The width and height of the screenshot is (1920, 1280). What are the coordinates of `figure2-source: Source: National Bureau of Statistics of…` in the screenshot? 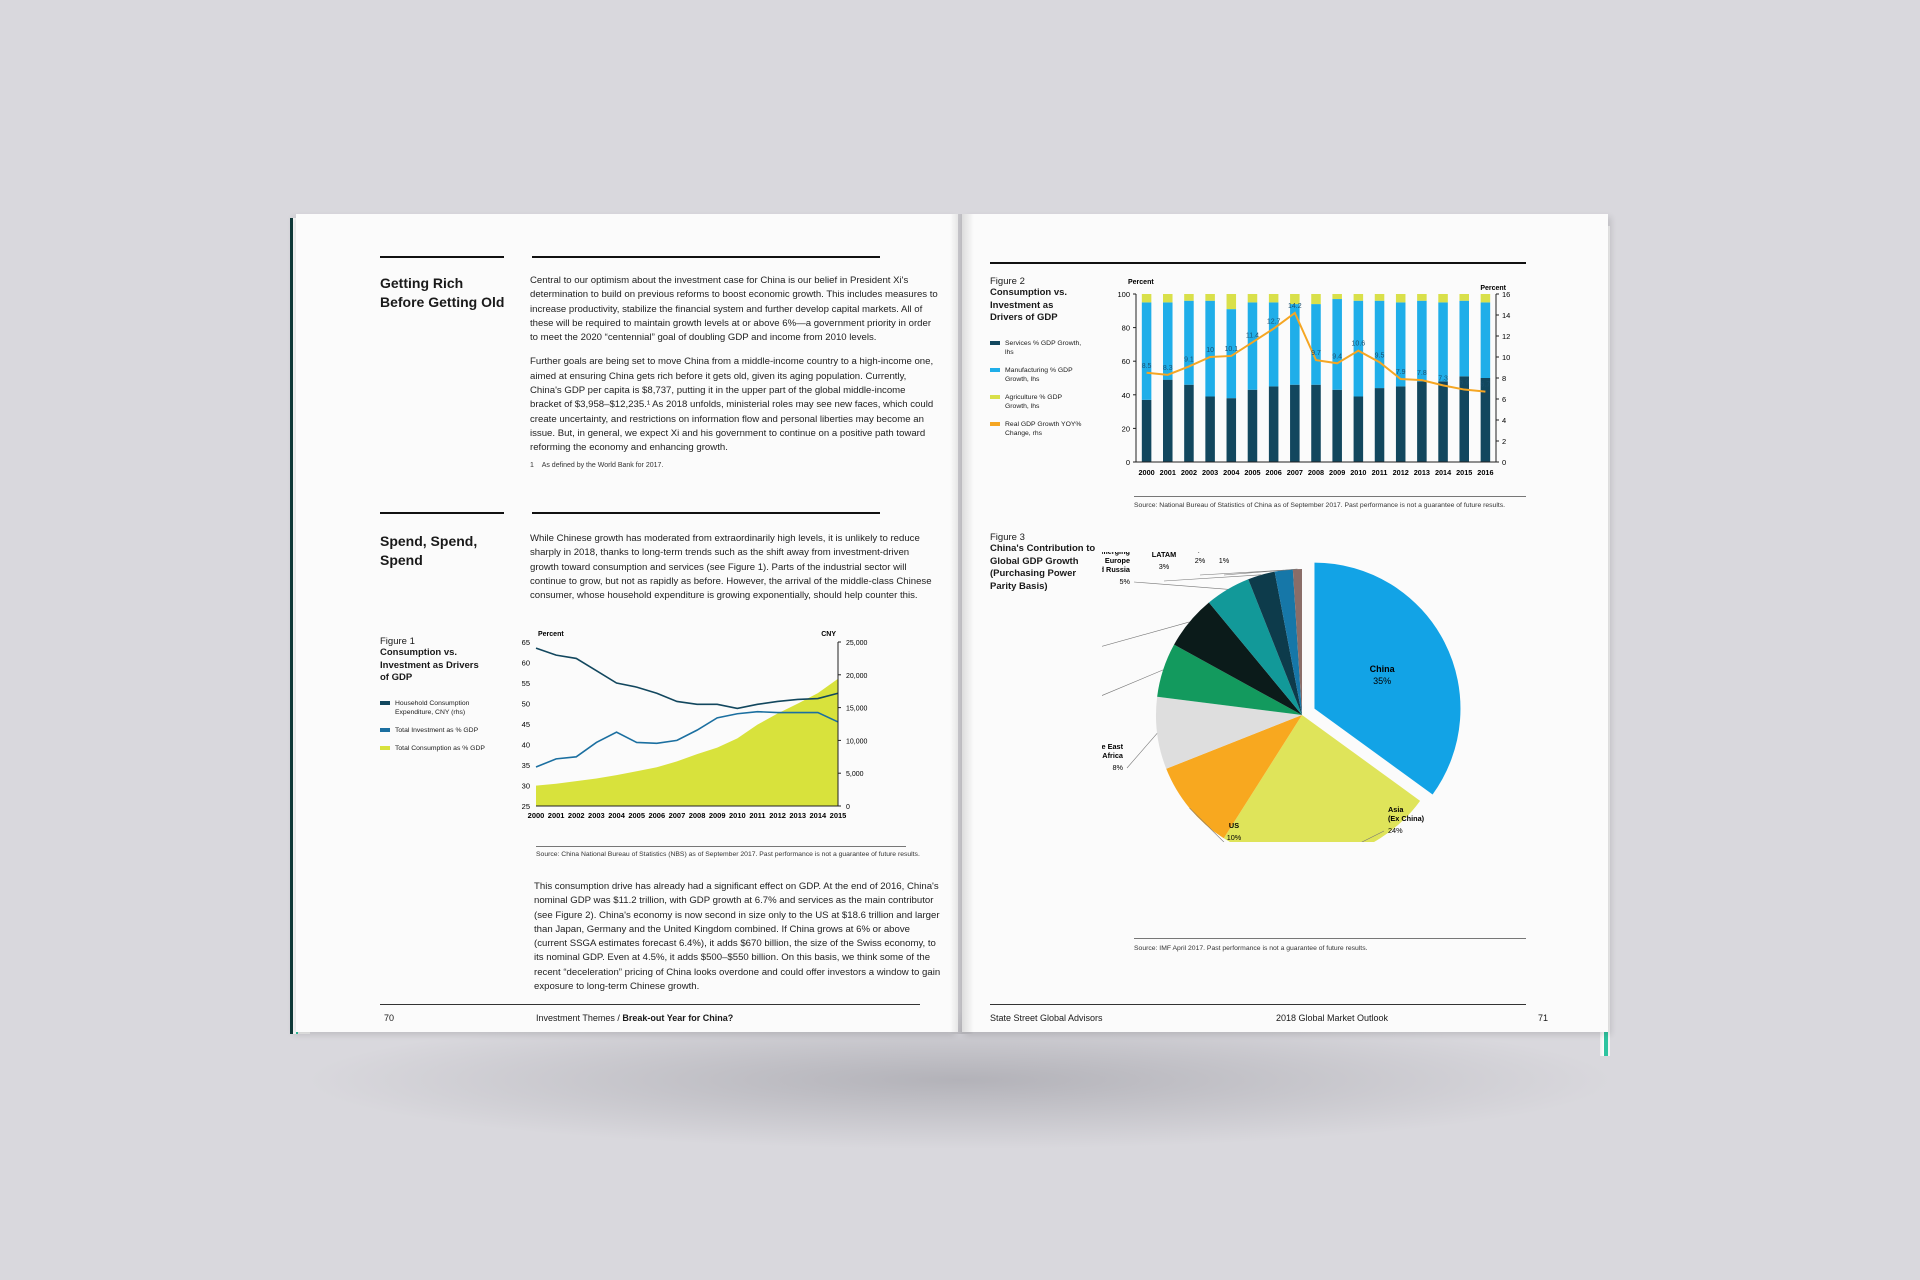 It's located at (1320, 505).